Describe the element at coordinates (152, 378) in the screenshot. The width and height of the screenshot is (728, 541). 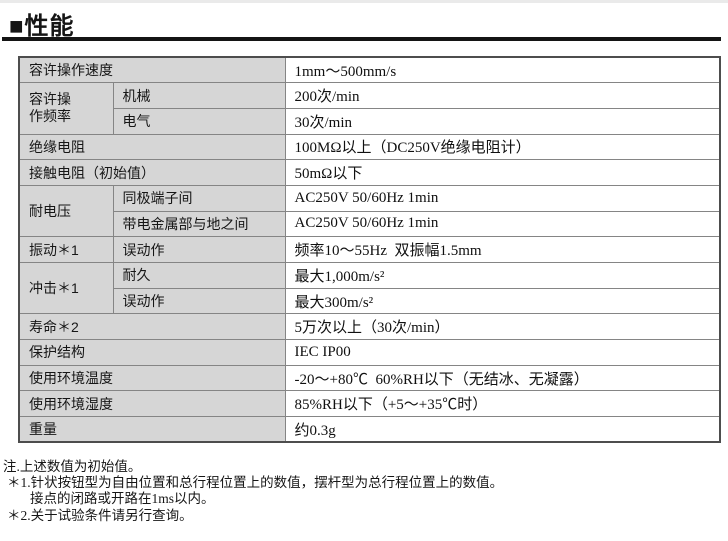
I see `row-label: 使用环境温度` at that location.